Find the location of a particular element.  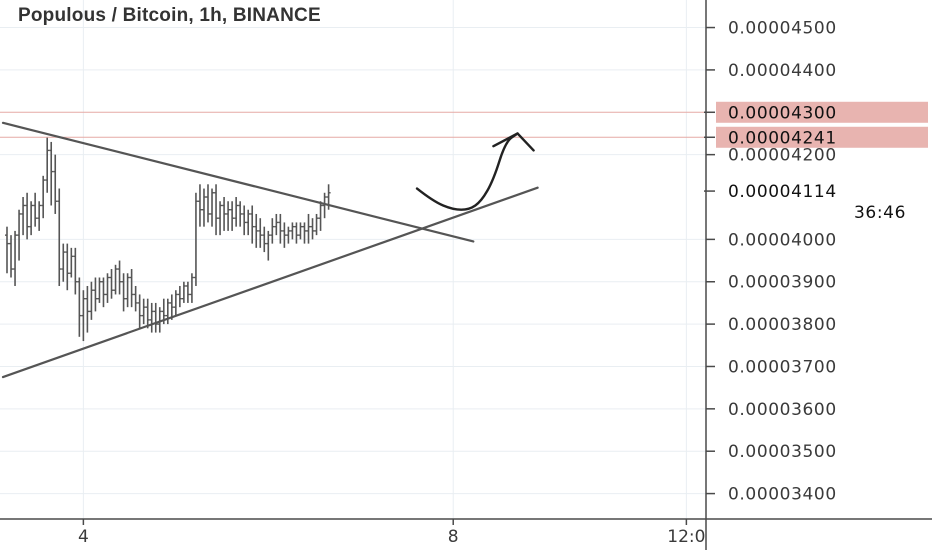

price-label-value: 0.00004114 is located at coordinates (782, 192).